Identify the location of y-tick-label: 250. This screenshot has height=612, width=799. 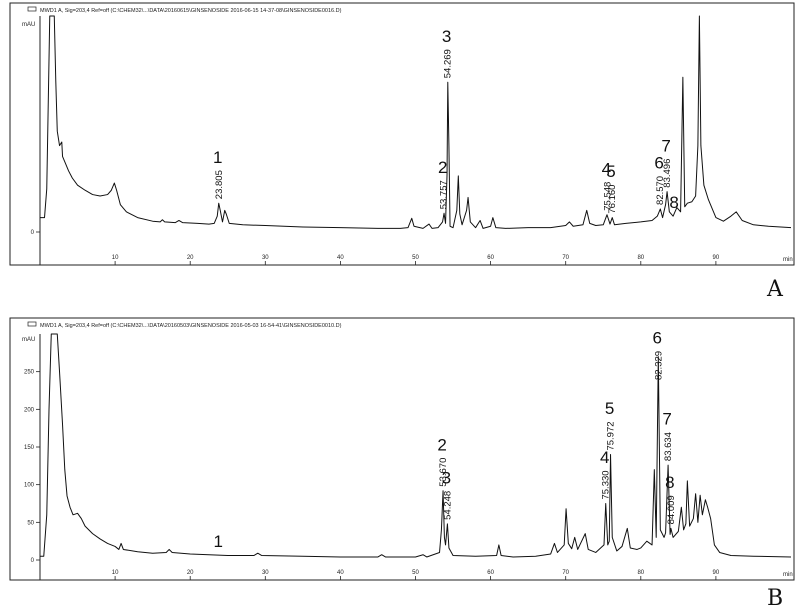
(29, 373).